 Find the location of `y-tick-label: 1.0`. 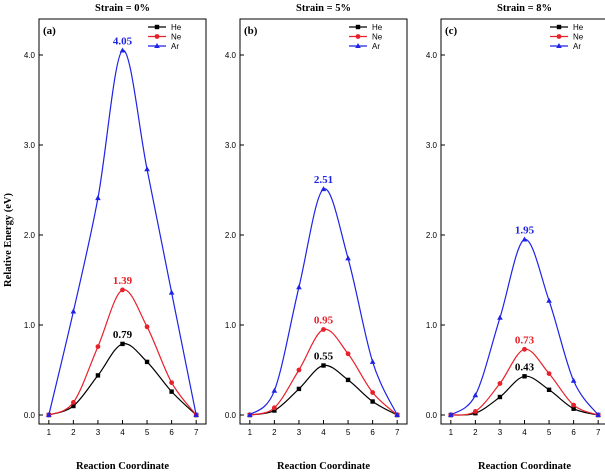

y-tick-label: 1.0 is located at coordinates (30, 325).